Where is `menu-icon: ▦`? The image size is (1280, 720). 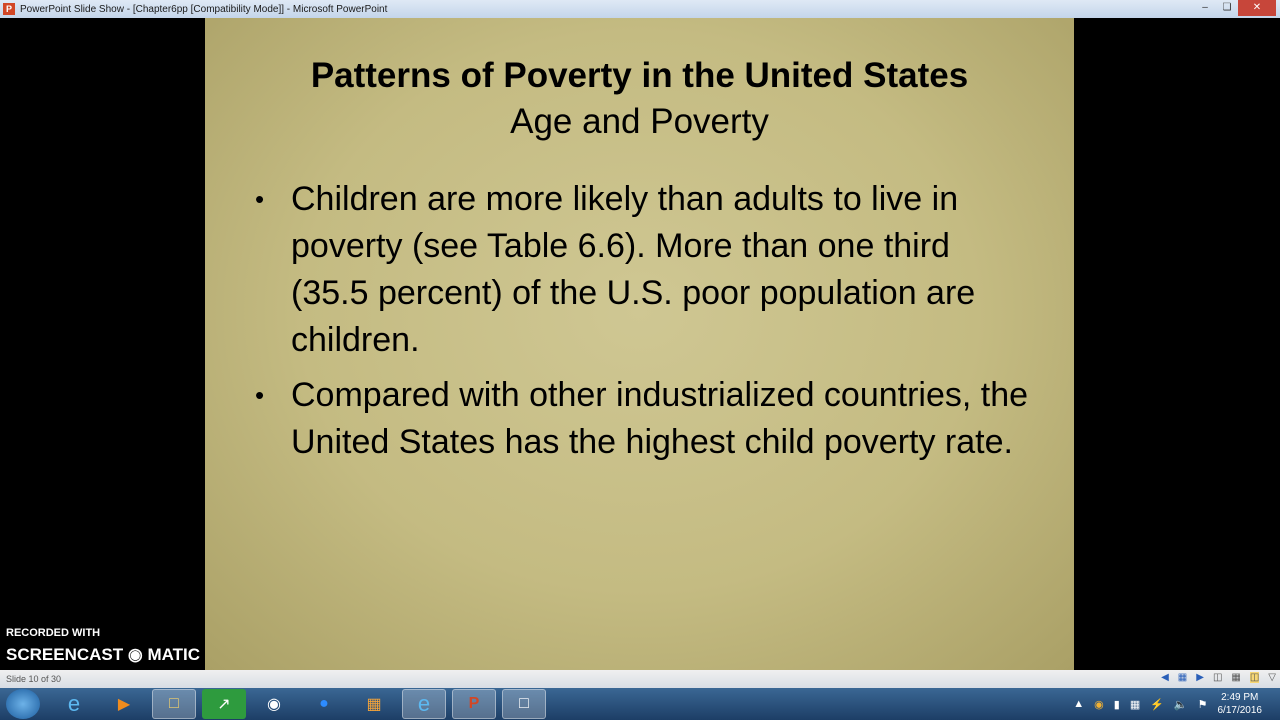
menu-icon: ▦ is located at coordinates (1182, 677).